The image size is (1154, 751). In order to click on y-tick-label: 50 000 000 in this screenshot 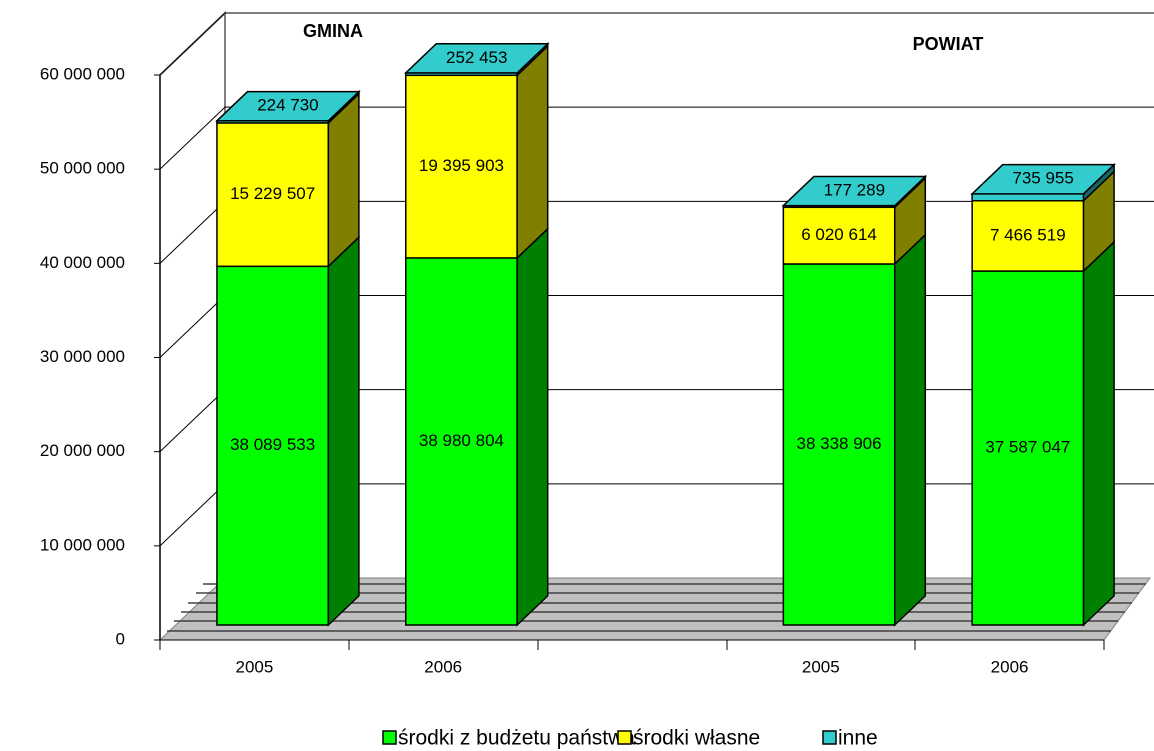, I will do `click(82, 168)`.